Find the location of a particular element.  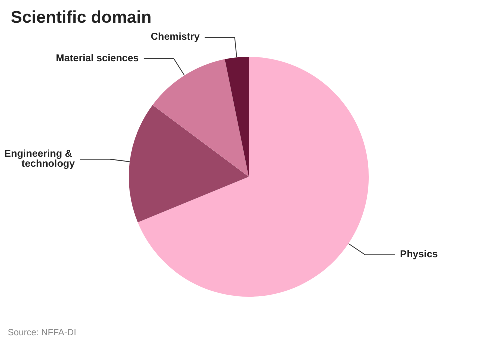

slice-label: Physics is located at coordinates (419, 254).